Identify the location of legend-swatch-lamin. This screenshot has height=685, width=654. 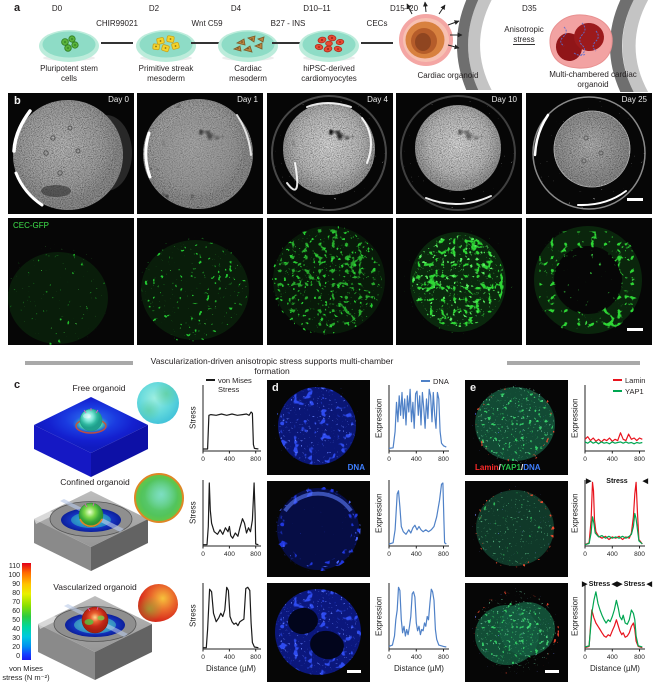
(617, 380).